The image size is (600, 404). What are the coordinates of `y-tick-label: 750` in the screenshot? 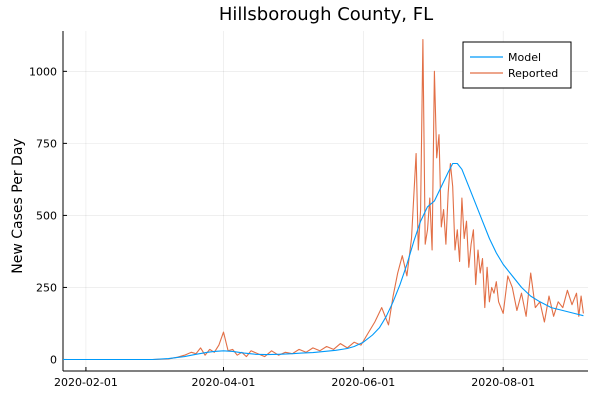 It's located at (46, 143).